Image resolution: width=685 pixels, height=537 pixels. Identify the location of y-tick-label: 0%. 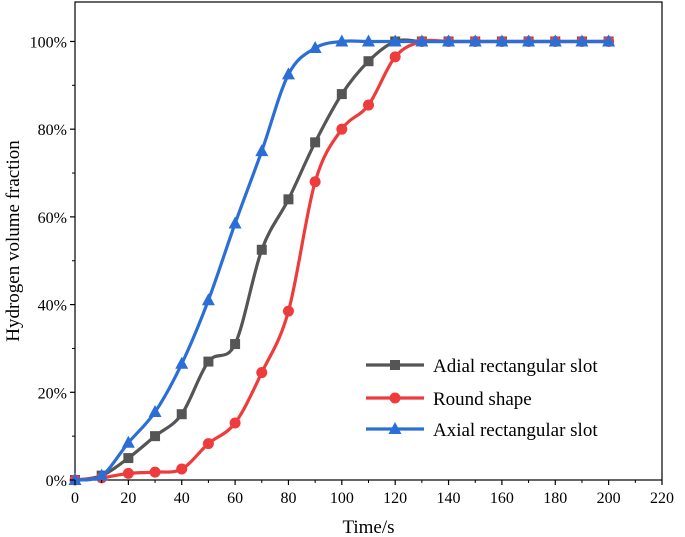
(56, 481).